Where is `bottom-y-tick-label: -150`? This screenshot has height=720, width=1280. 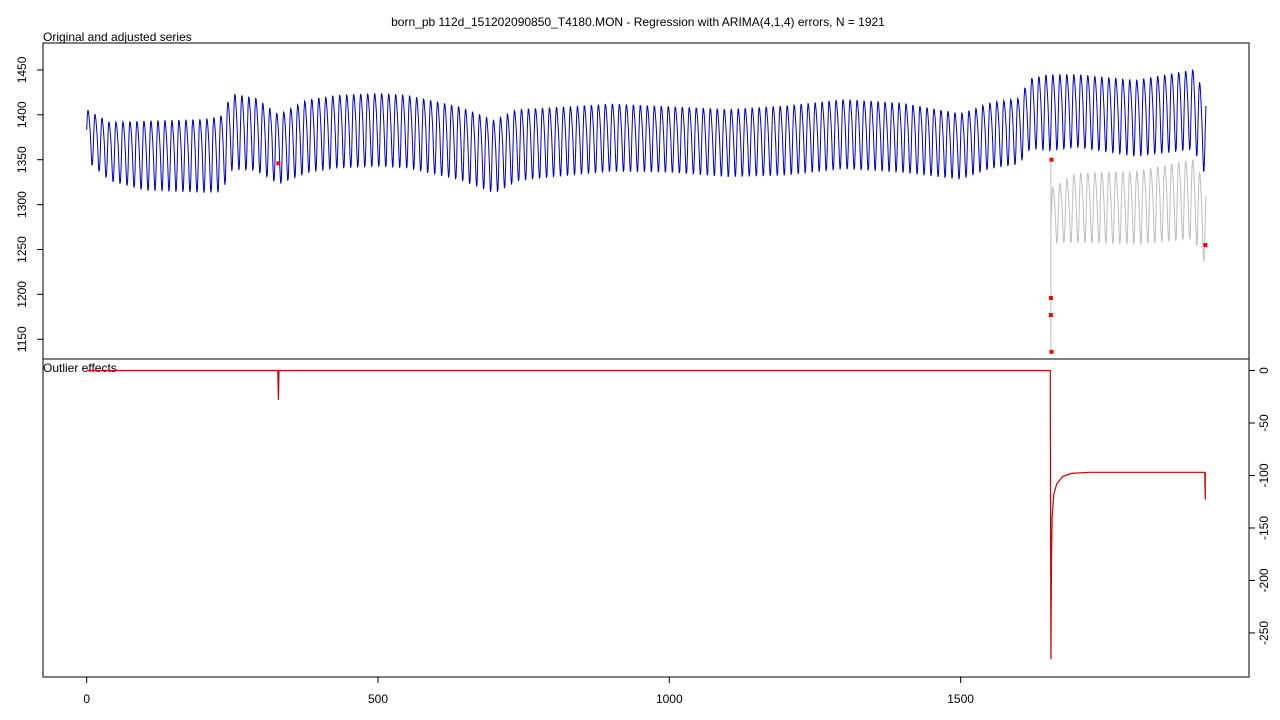 bottom-y-tick-label: -150 is located at coordinates (1264, 528).